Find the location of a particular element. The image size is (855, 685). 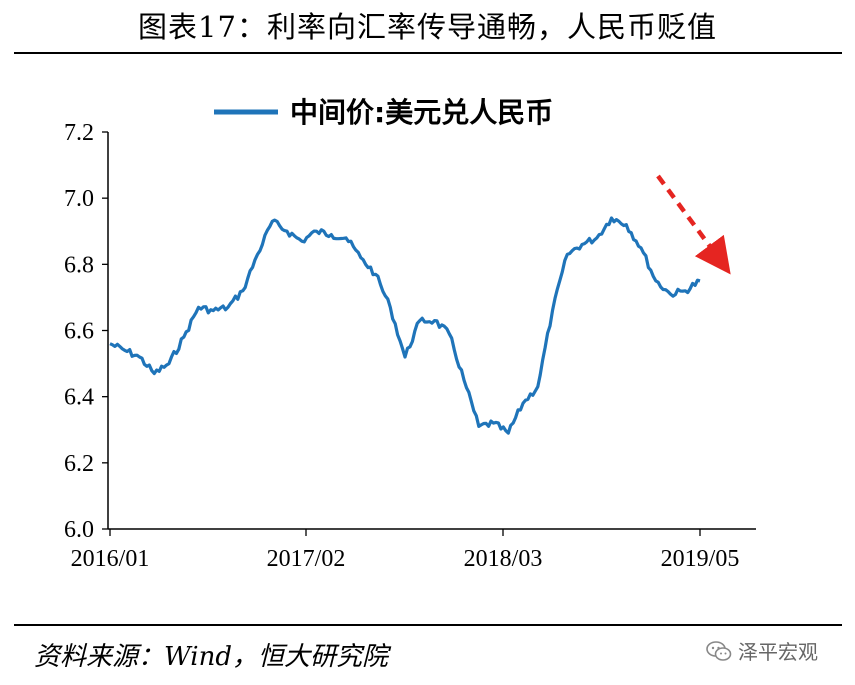

y-tick-label: 7.2 is located at coordinates (79, 133).